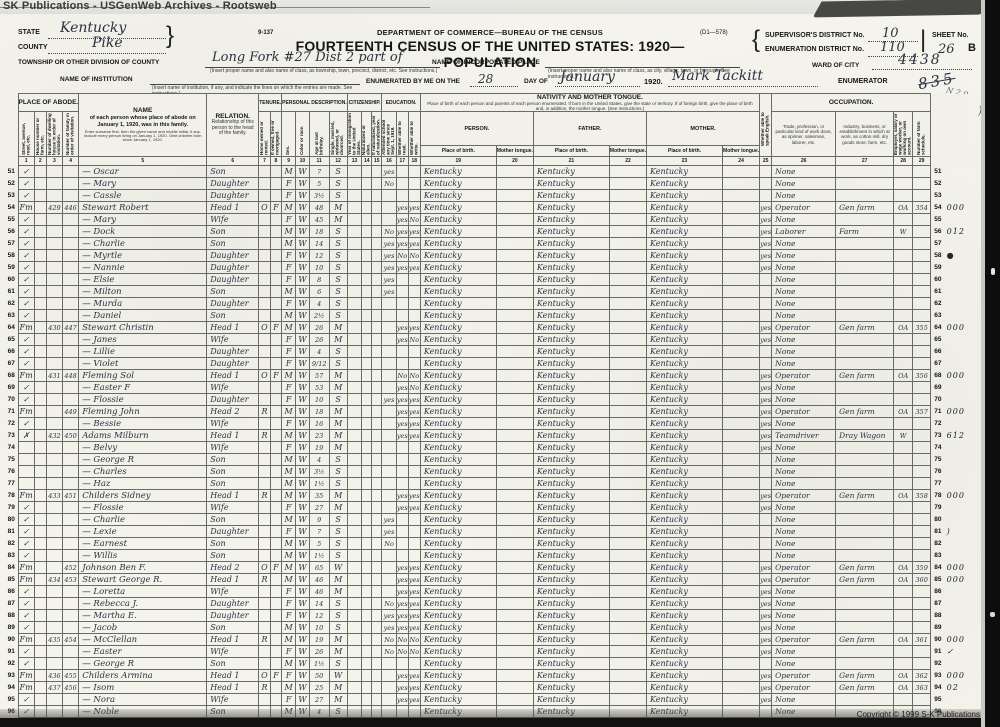 This screenshot has width=1000, height=727. Describe the element at coordinates (389, 424) in the screenshot. I see `attended-school` at that location.